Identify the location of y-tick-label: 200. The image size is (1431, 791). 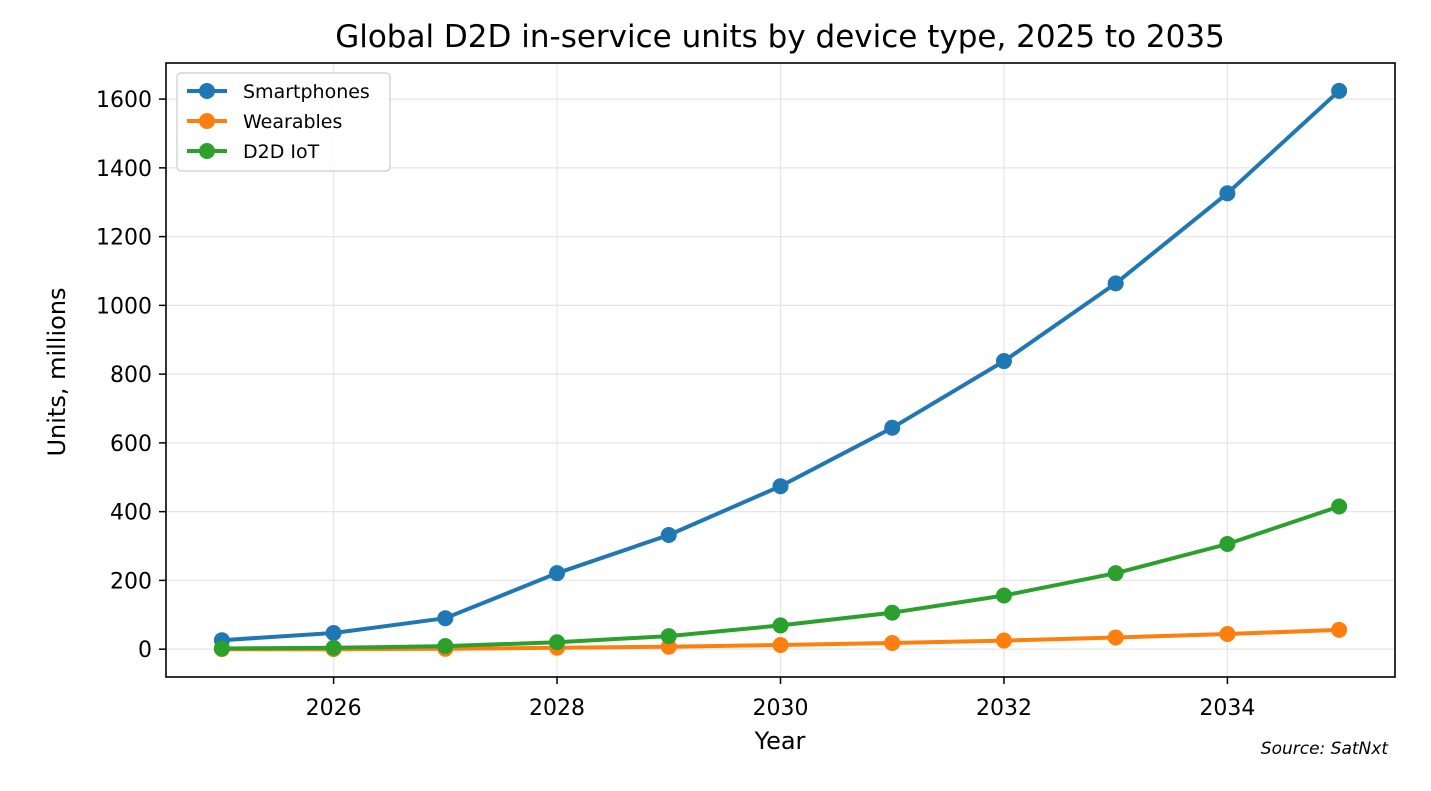
(131, 581).